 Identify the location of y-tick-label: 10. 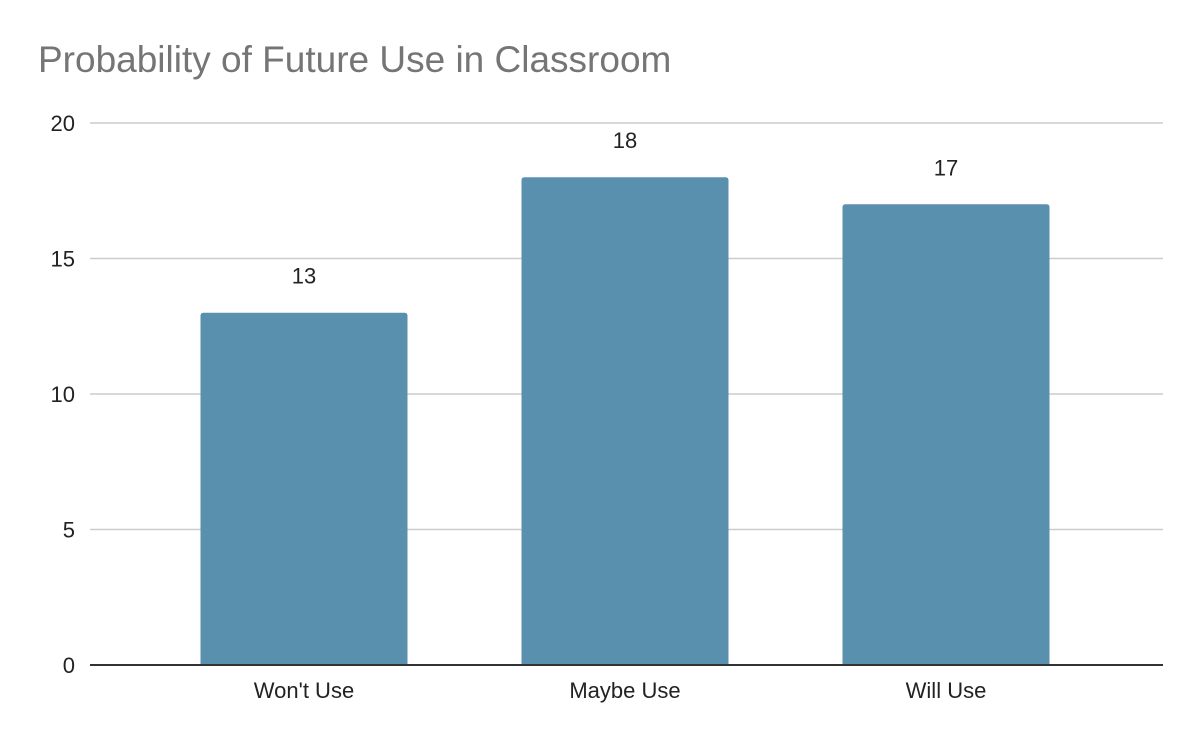
(63, 394).